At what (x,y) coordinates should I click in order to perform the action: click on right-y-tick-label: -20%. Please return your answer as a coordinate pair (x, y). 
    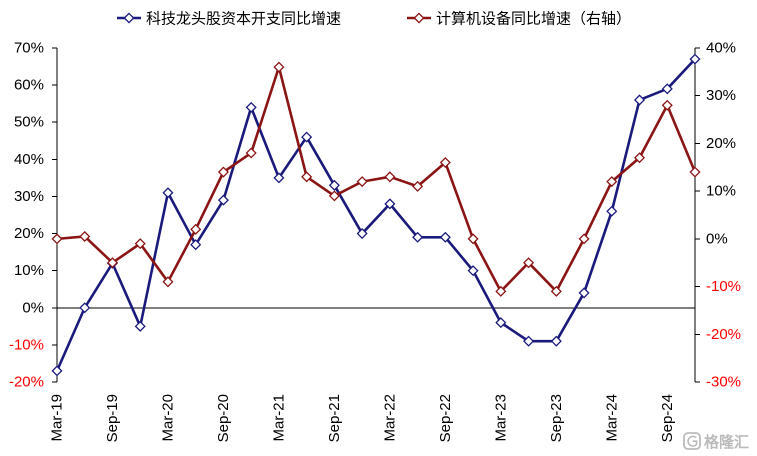
    Looking at the image, I should click on (723, 334).